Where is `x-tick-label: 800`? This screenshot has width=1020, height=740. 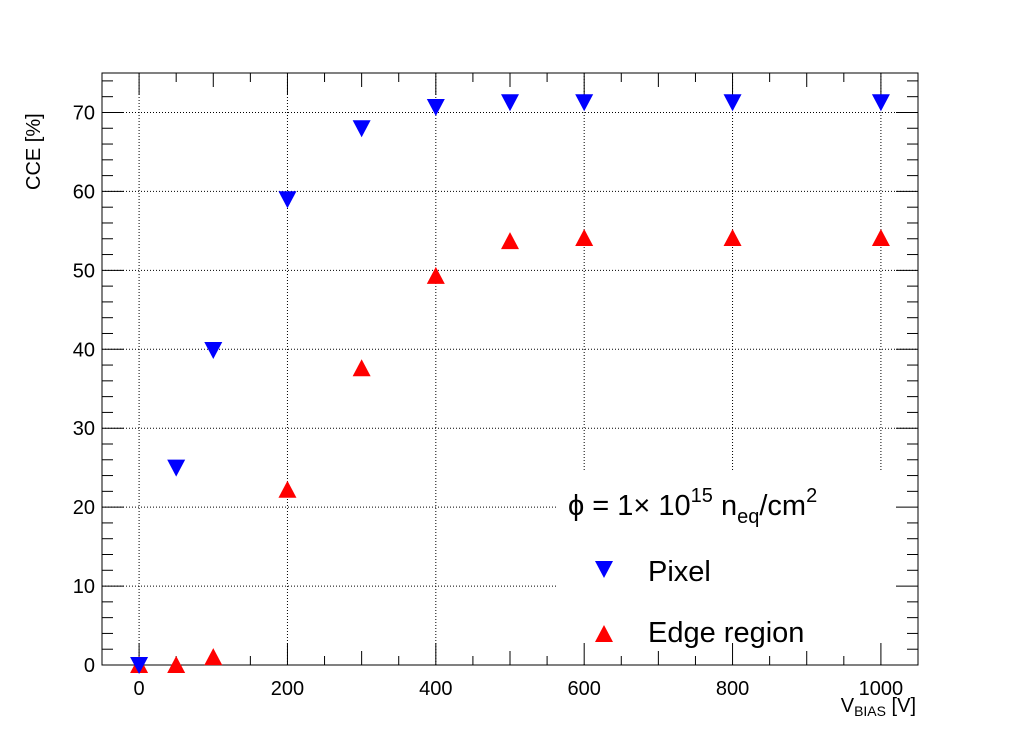
x-tick-label: 800 is located at coordinates (732, 689).